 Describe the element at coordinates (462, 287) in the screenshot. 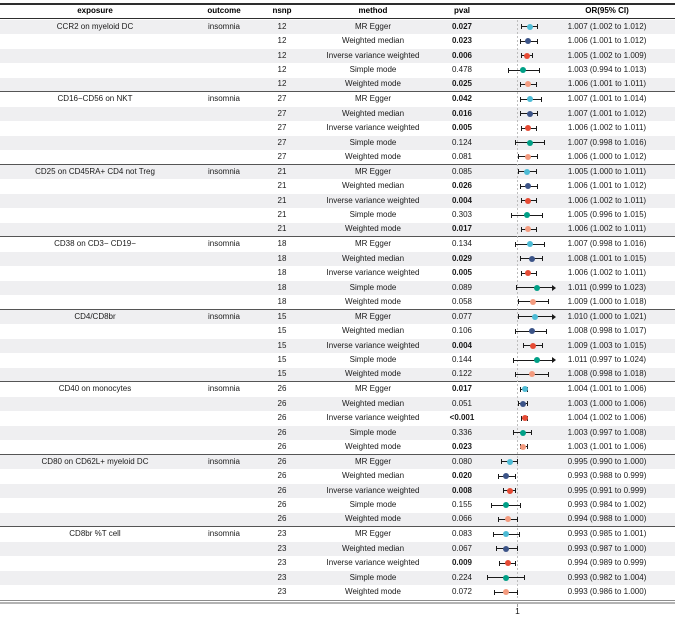

I see `pval-cell: 0.089` at that location.